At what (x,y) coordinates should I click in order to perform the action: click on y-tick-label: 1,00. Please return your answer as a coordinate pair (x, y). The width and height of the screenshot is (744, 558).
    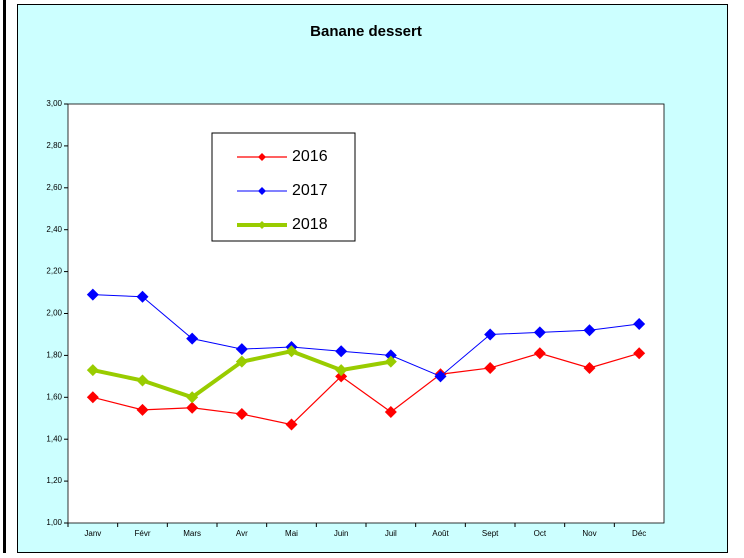
    Looking at the image, I should click on (54, 522).